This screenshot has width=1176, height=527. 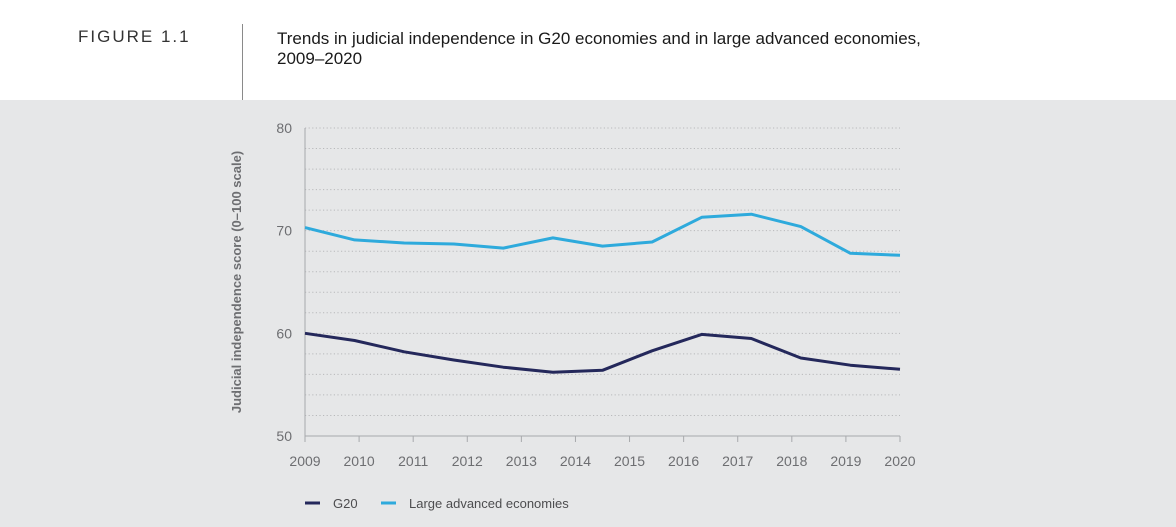 What do you see at coordinates (602, 234) in the screenshot?
I see `series-line-large-advanced-economies` at bounding box center [602, 234].